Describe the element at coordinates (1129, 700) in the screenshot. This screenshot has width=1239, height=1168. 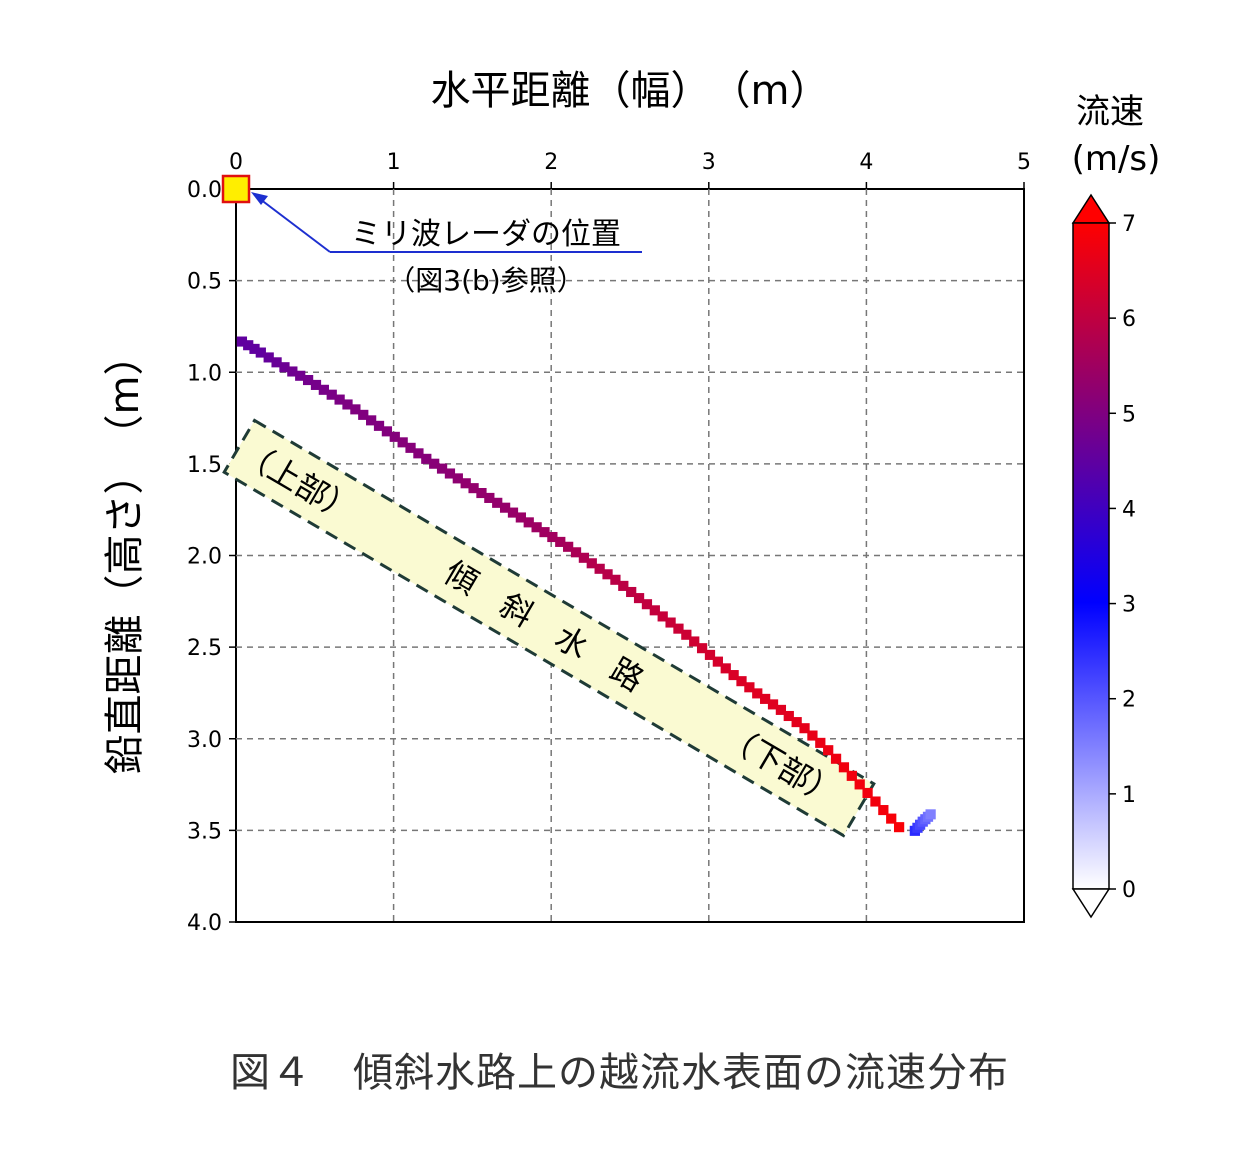
I see `colorbar-tick-label: 2` at that location.